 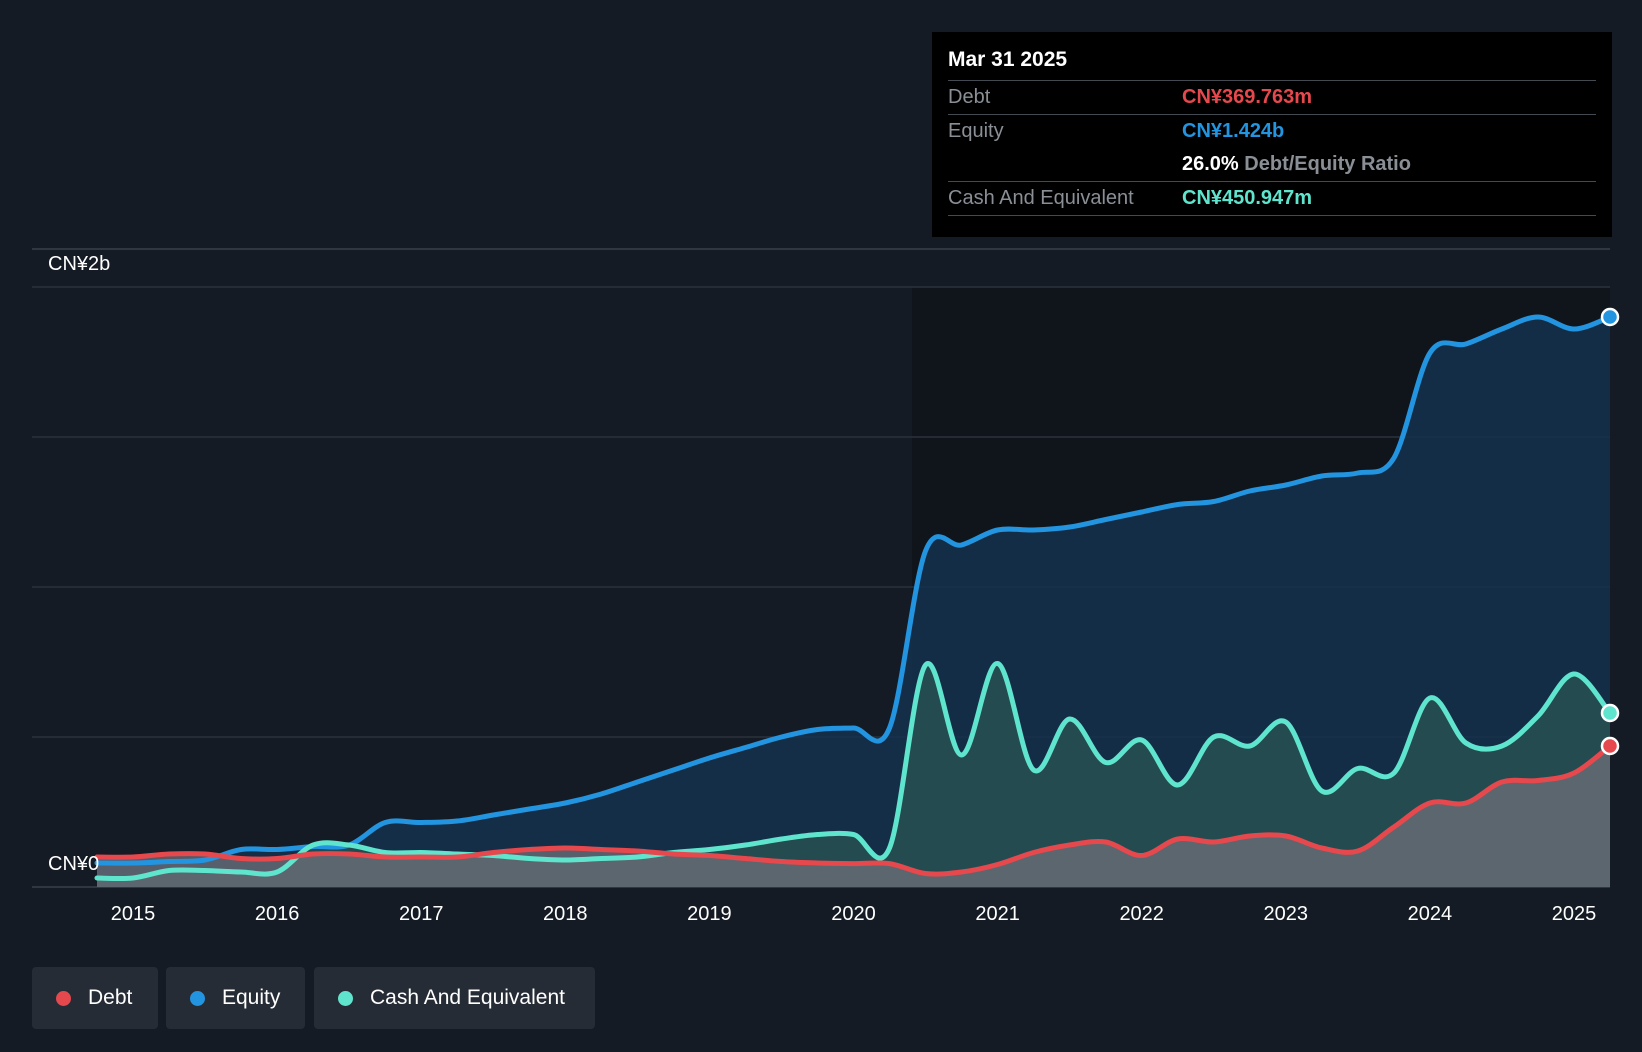 What do you see at coordinates (133, 914) in the screenshot?
I see `x-tick-label: 2015` at bounding box center [133, 914].